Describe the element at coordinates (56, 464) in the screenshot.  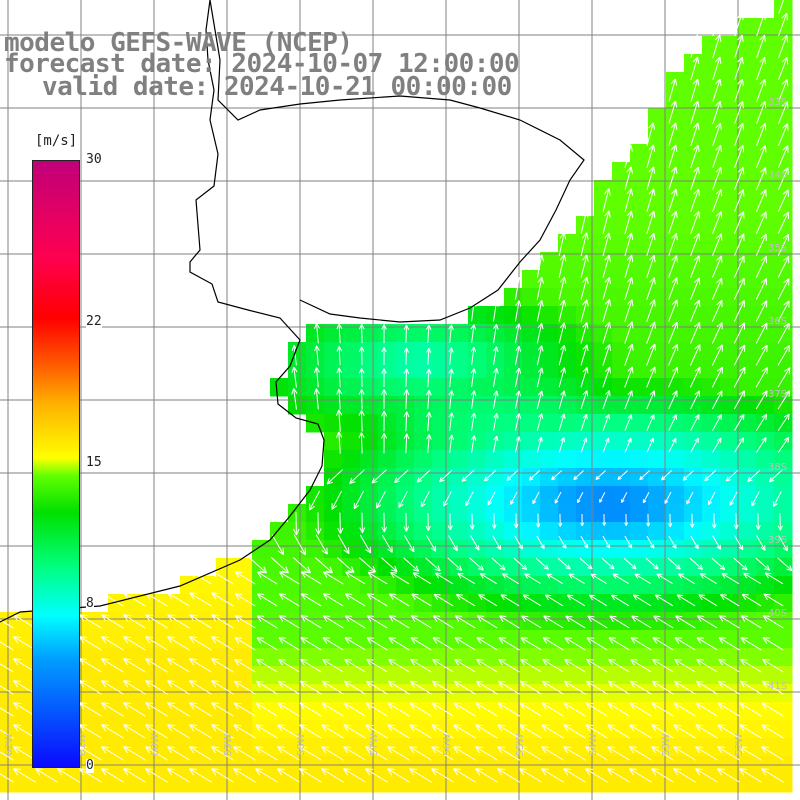
I see `colorbar` at that location.